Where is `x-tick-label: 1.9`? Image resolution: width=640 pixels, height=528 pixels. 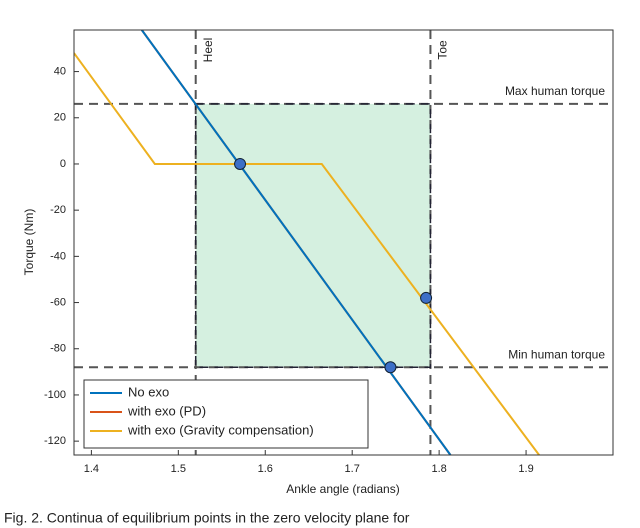
x-tick-label: 1.9 is located at coordinates (525, 469).